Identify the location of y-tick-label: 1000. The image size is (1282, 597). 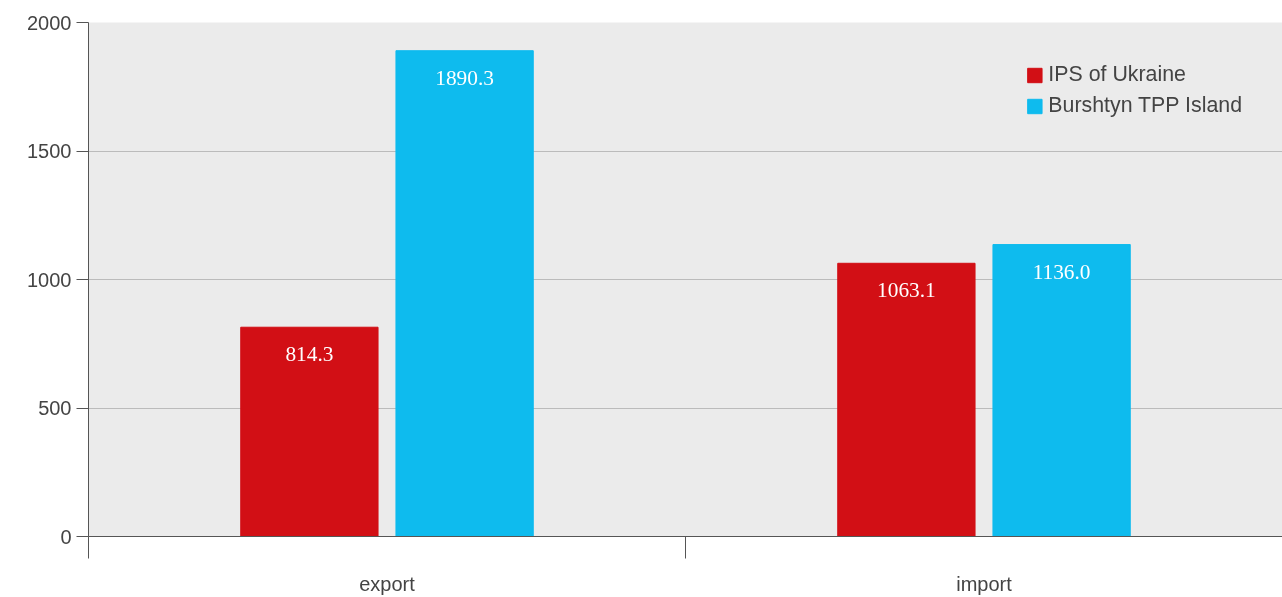
(49, 279).